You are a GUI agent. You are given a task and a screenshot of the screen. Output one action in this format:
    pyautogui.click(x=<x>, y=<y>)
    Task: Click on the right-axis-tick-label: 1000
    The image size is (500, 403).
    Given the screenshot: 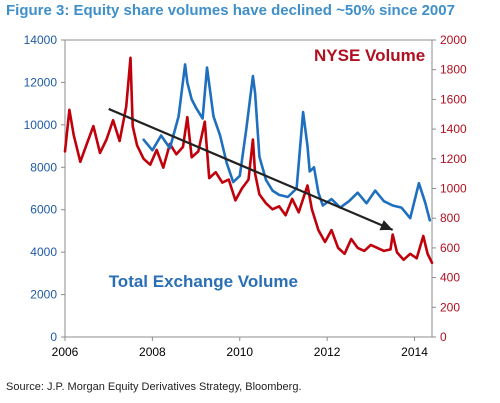 What is the action you would take?
    pyautogui.click(x=453, y=189)
    